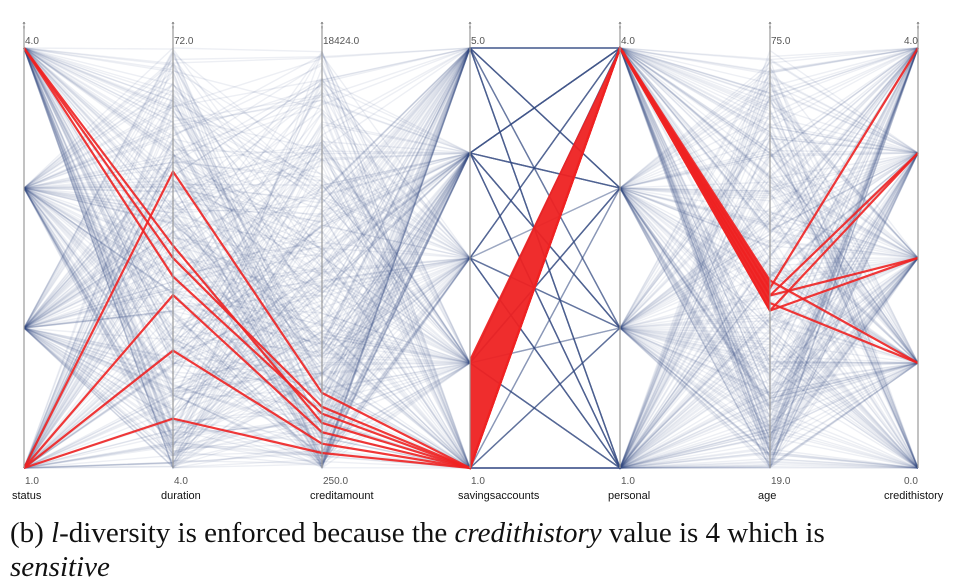 This screenshot has width=962, height=587. Describe the element at coordinates (911, 481) in the screenshot. I see `axis-min-label: 0.0` at that location.